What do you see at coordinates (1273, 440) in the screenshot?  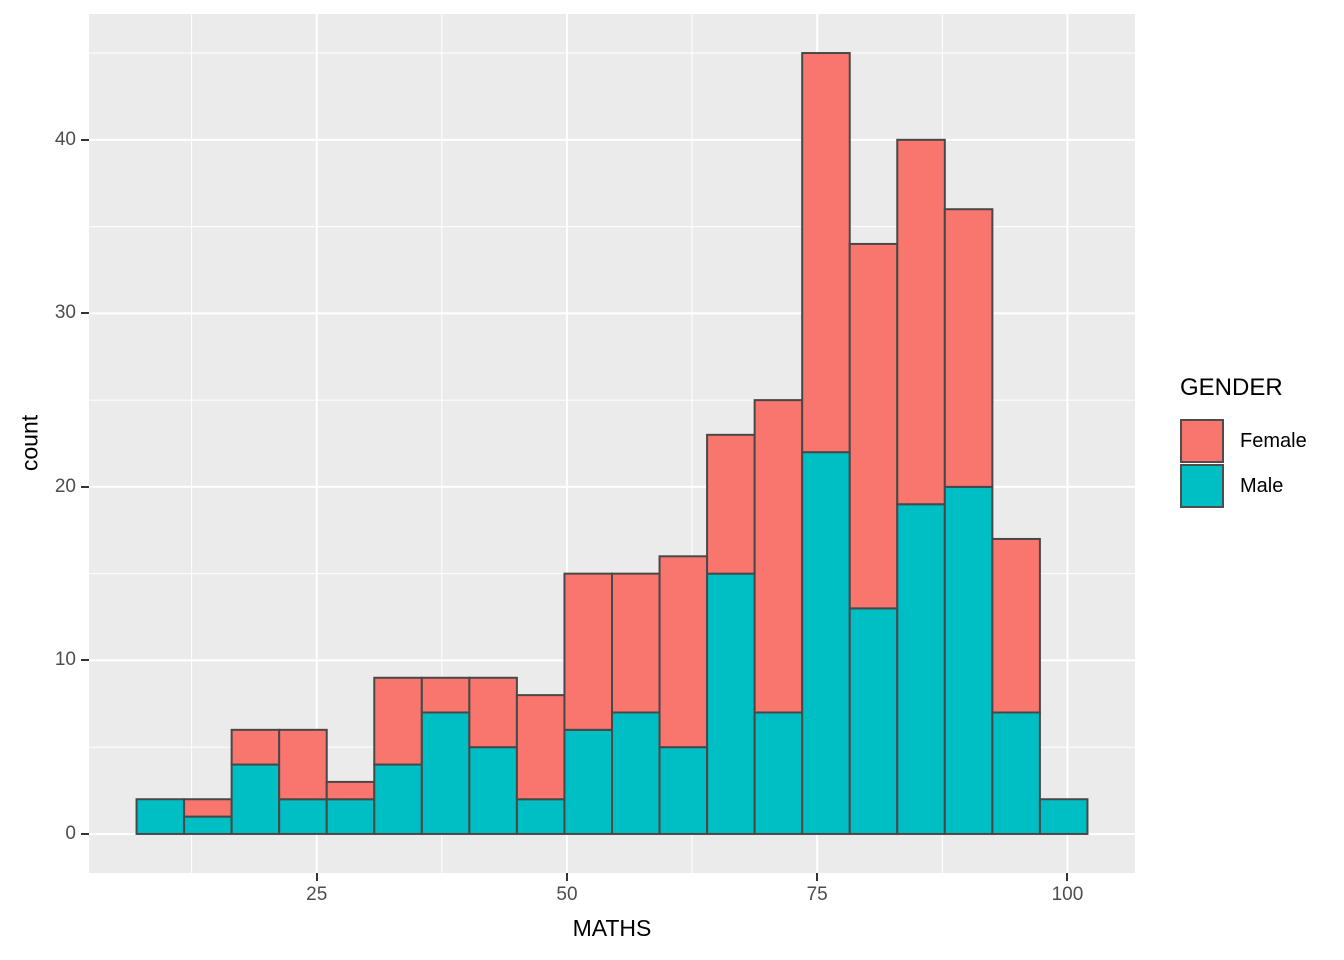 I see `legend-label: Female` at bounding box center [1273, 440].